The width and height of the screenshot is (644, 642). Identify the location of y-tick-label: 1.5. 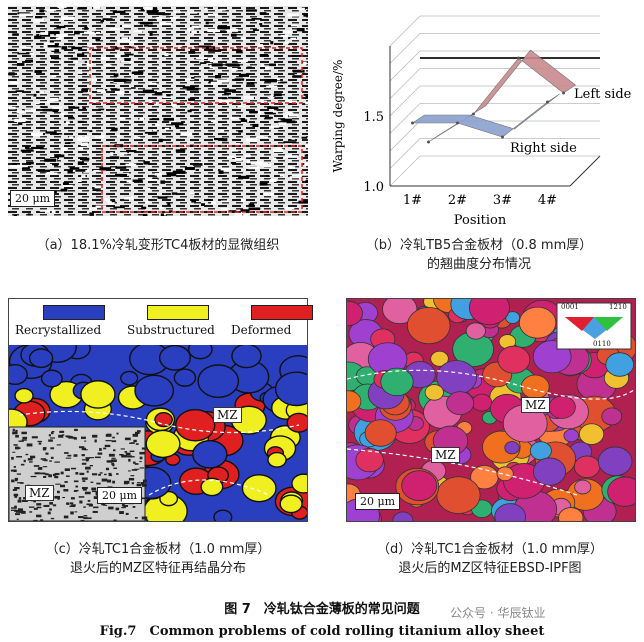
(373, 117).